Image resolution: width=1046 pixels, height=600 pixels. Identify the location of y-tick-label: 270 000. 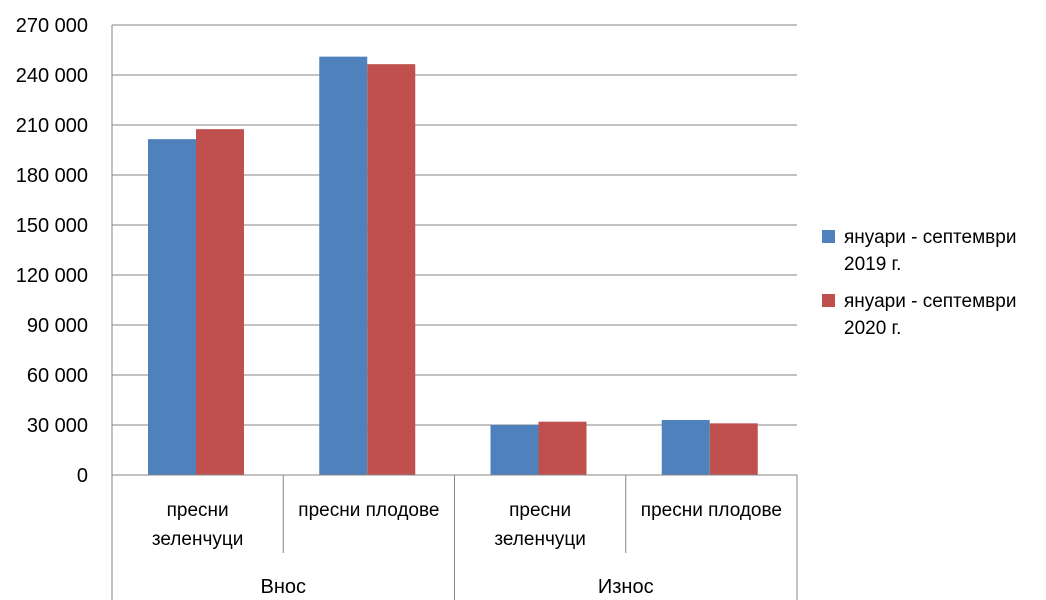
(52, 26).